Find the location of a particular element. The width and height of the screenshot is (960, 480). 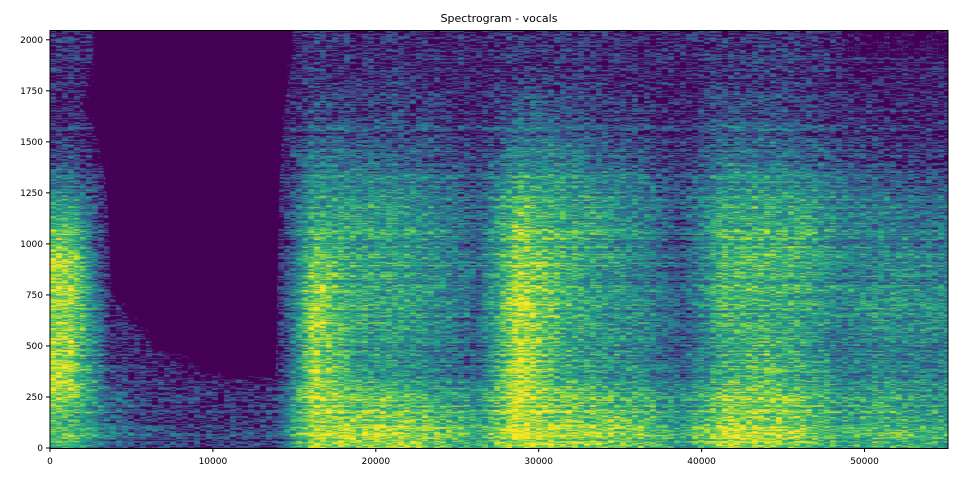

x-tick-label: 30000 is located at coordinates (538, 462).